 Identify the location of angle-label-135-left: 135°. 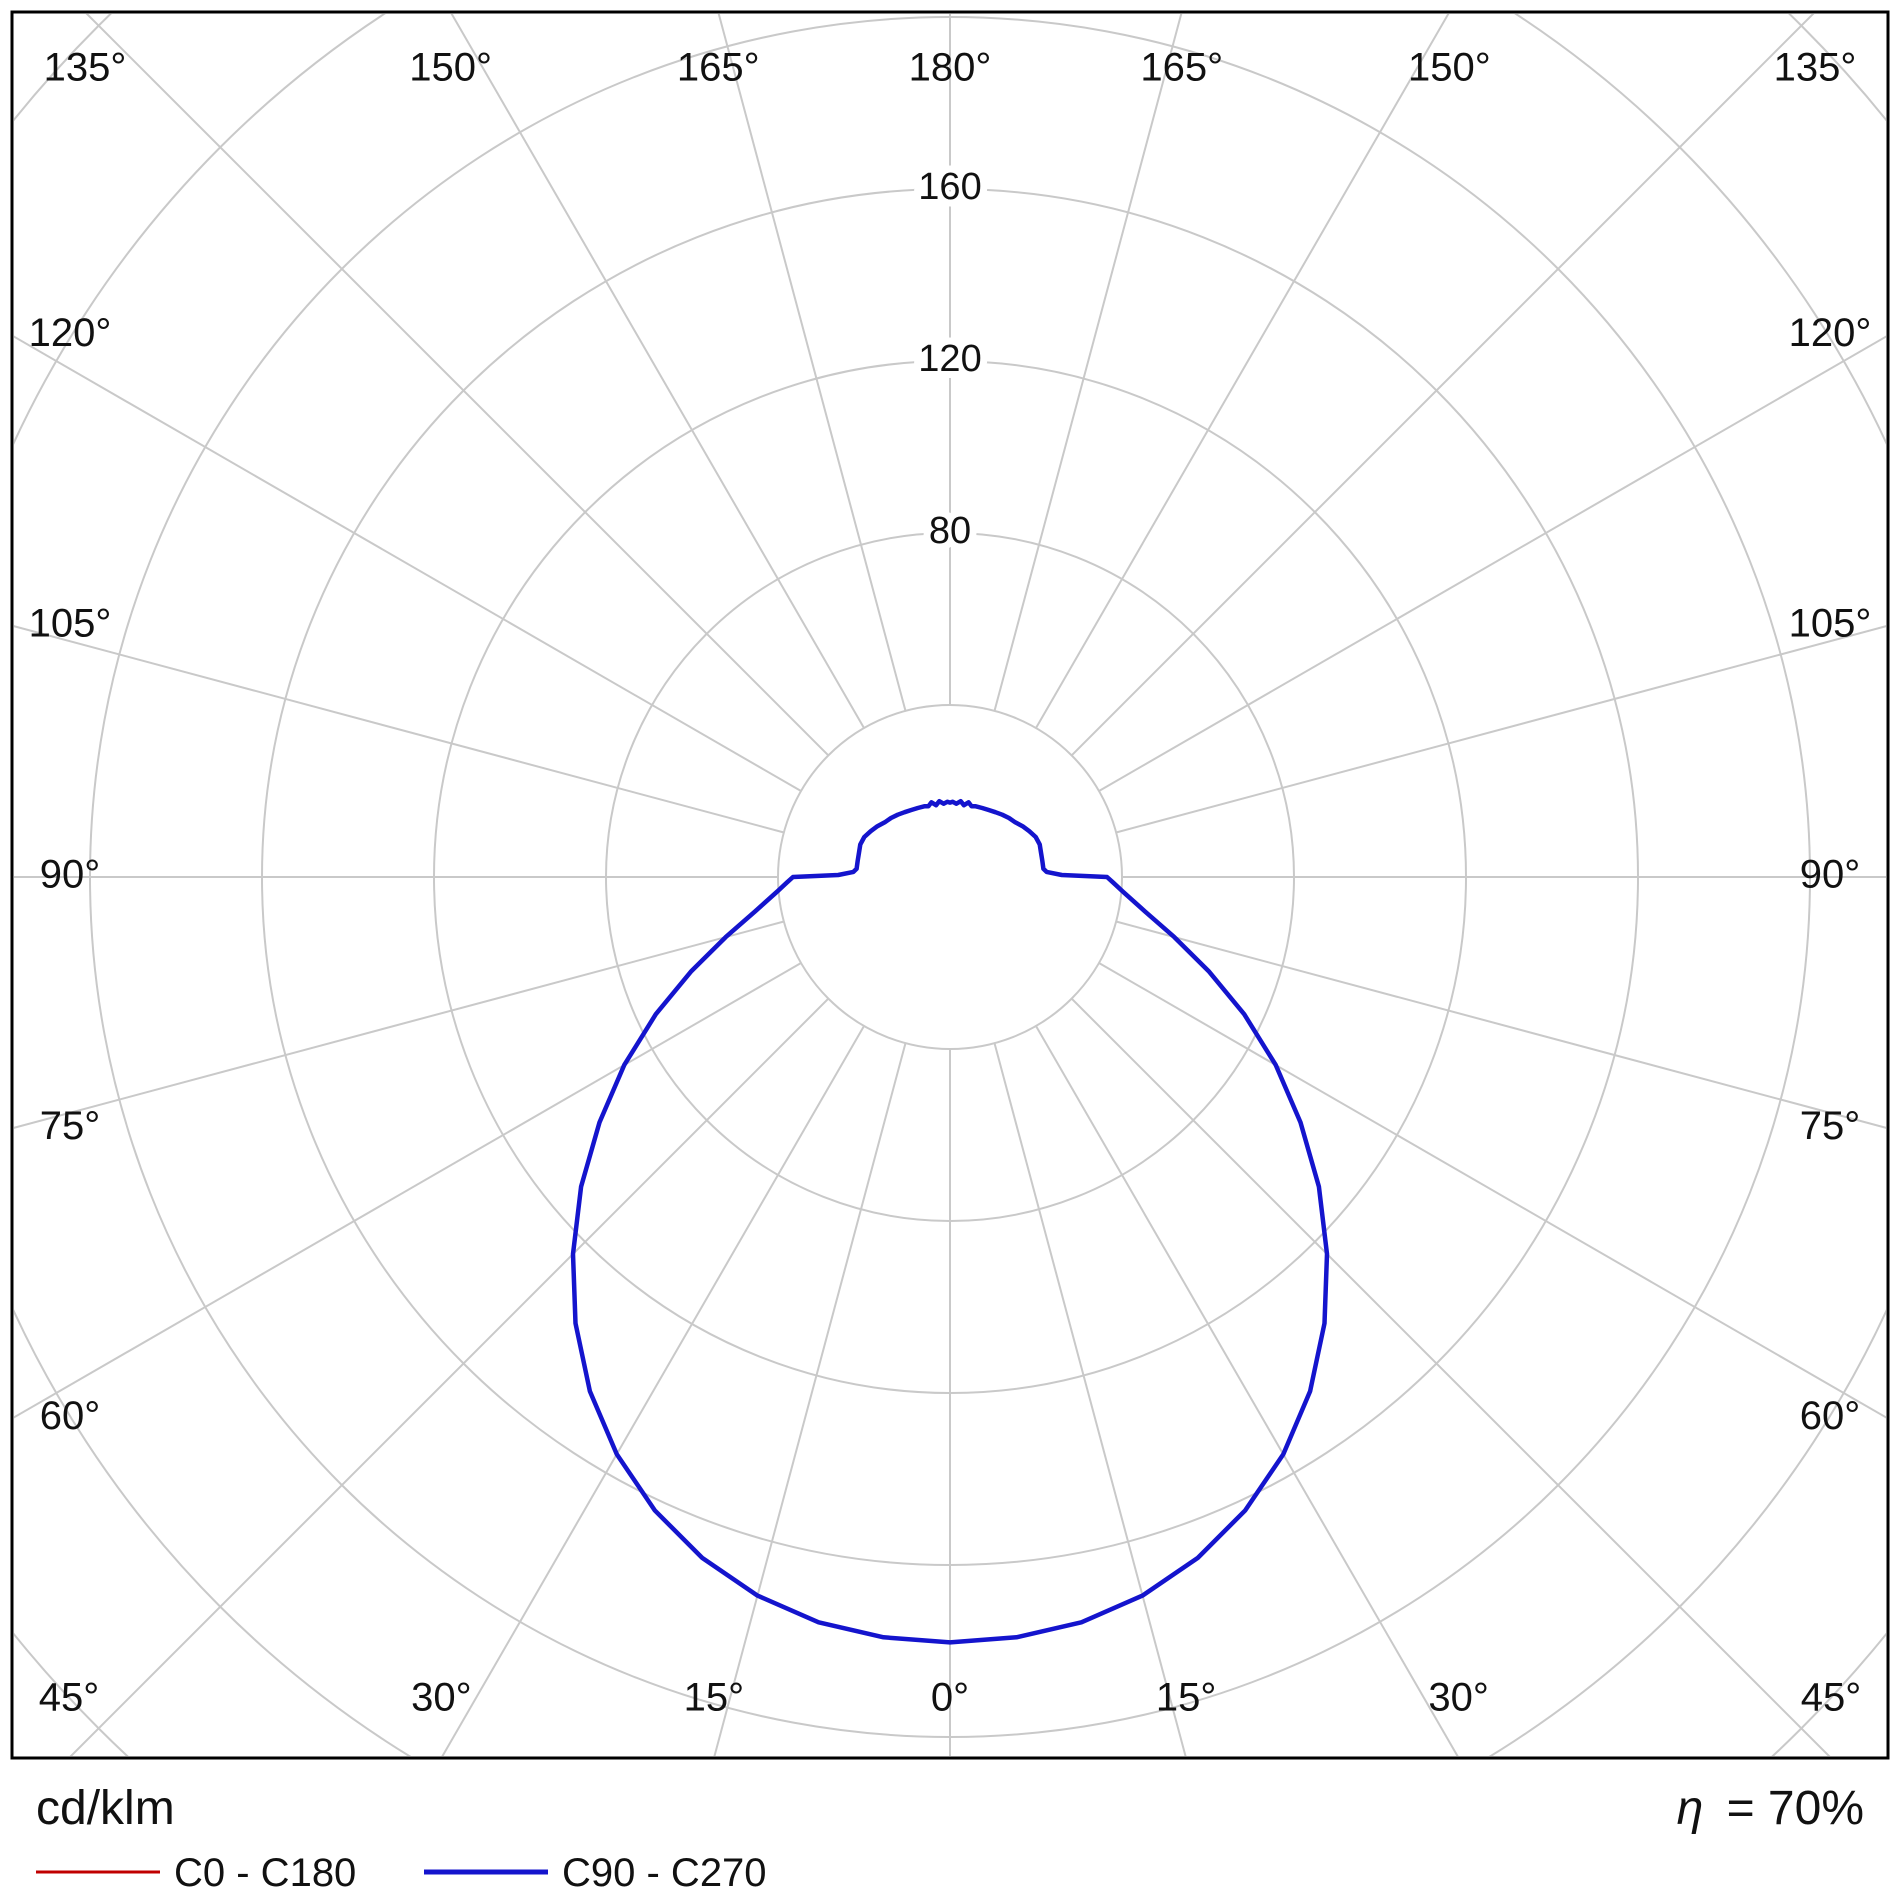
(85, 68).